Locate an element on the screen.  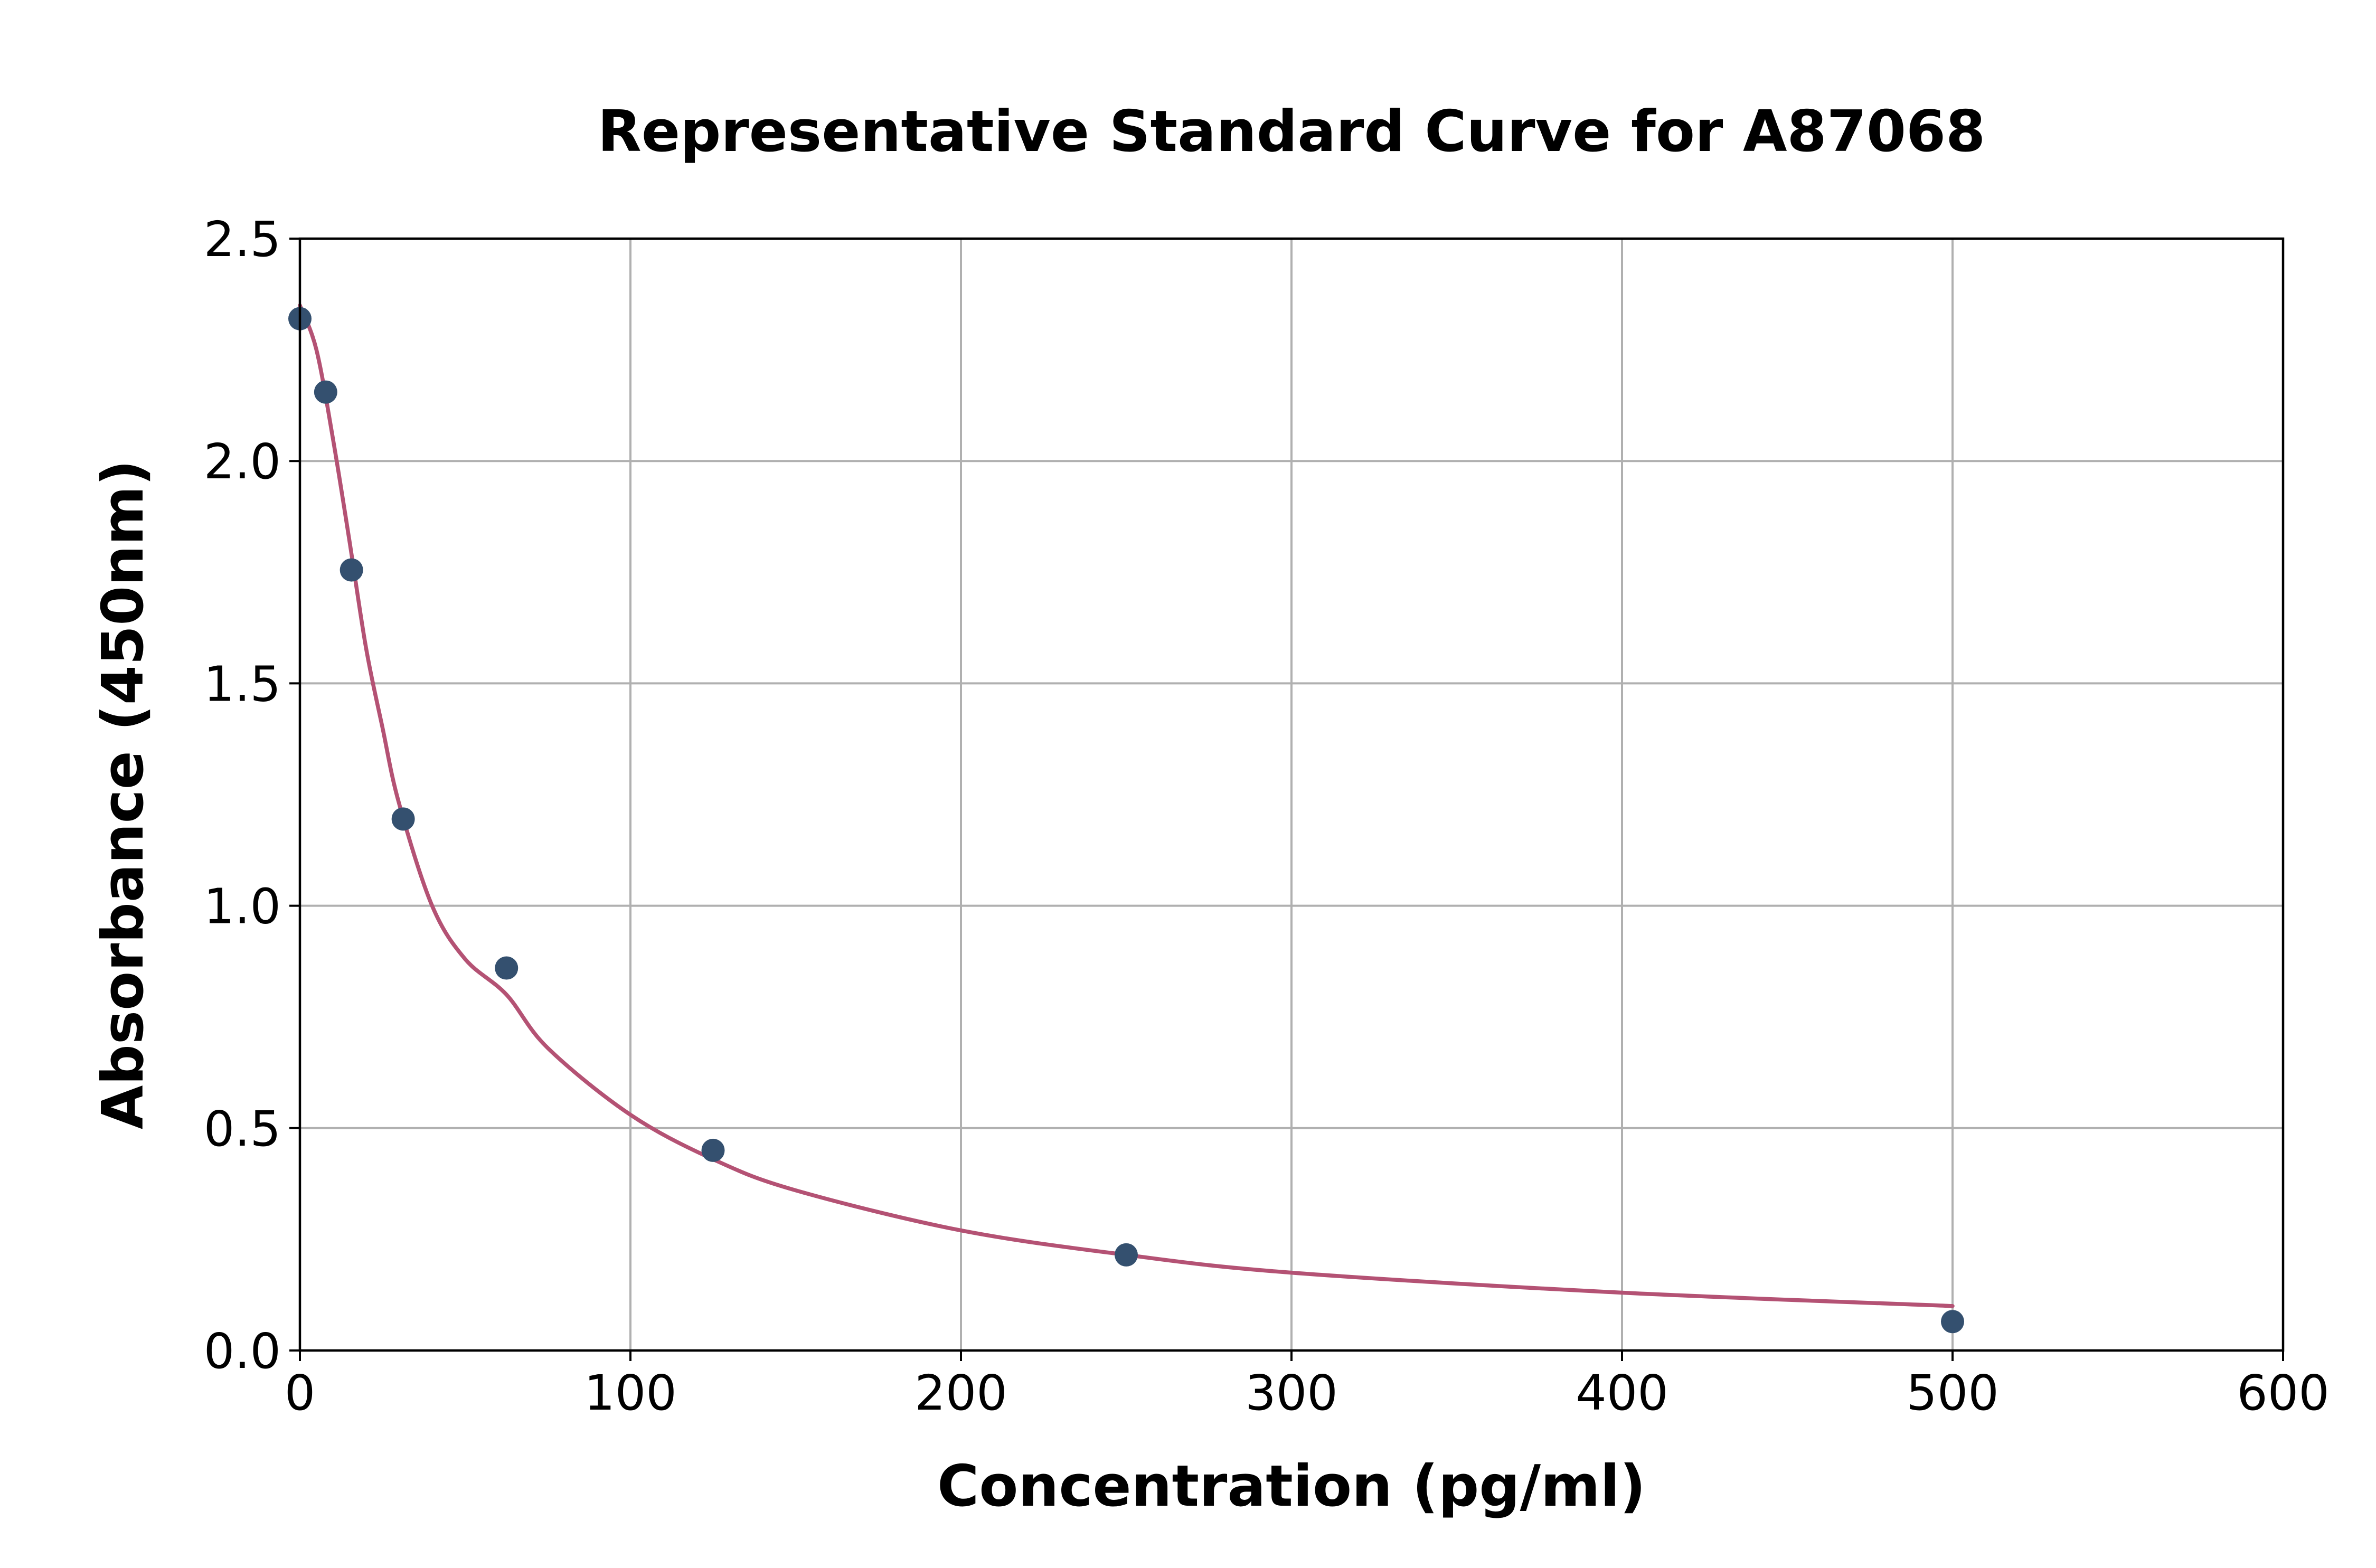
x-axis-label: Concentration (pg/ml) is located at coordinates (1292, 1486).